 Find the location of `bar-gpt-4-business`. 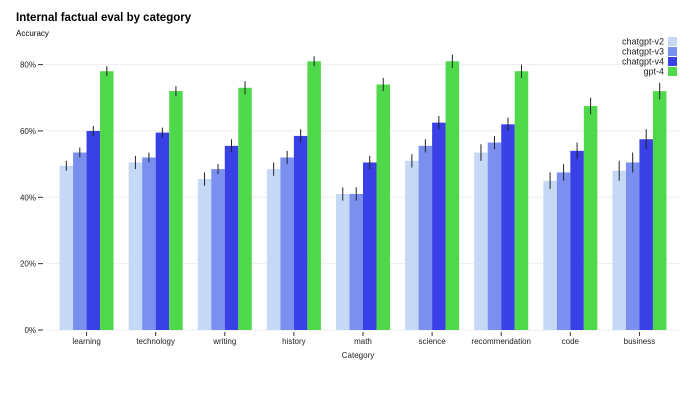

bar-gpt-4-business is located at coordinates (659, 210).